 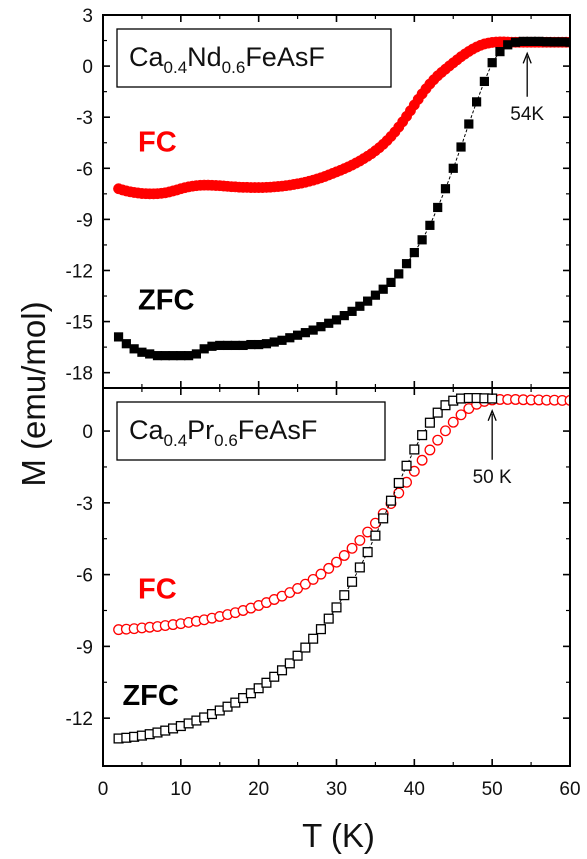 What do you see at coordinates (79, 719) in the screenshot?
I see `y-tick-label-bottom: -12` at bounding box center [79, 719].